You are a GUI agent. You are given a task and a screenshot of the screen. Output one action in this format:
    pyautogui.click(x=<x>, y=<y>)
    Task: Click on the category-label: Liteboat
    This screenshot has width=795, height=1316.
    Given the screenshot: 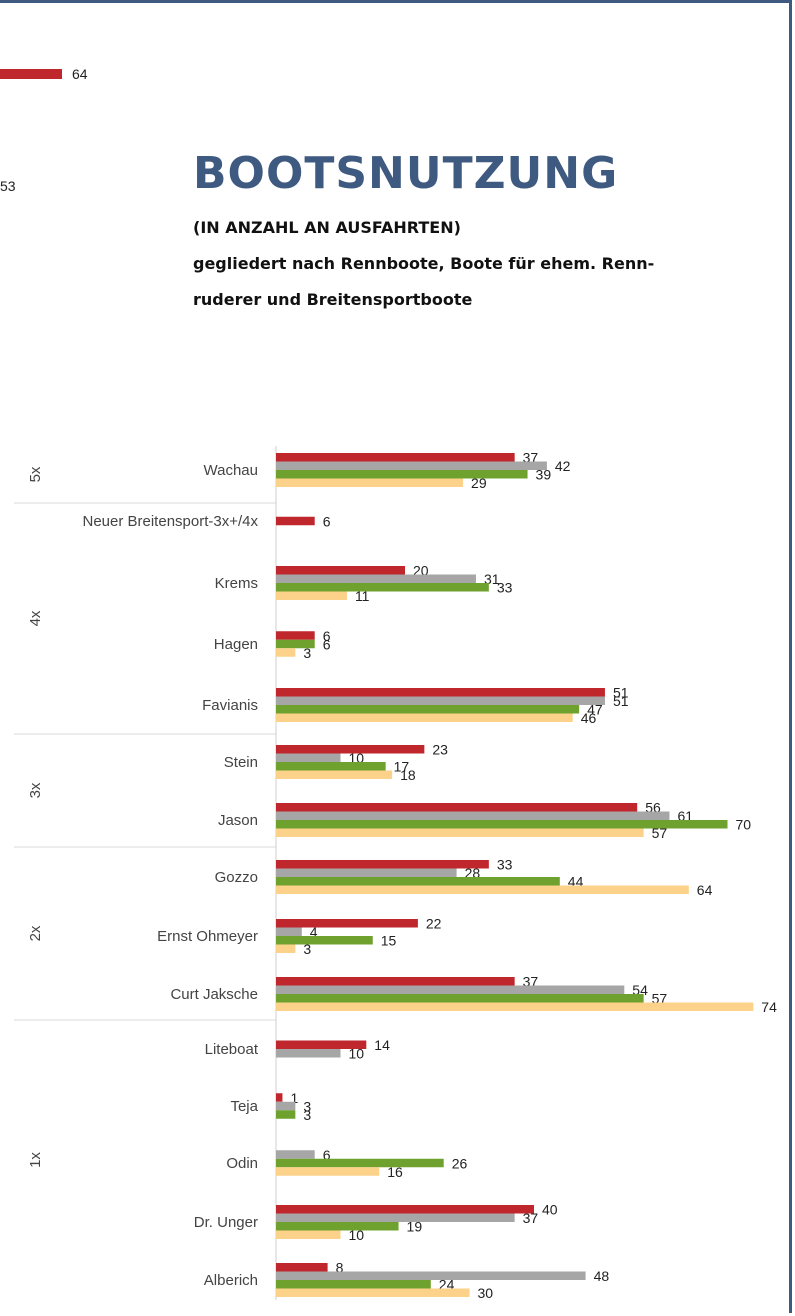 What is the action you would take?
    pyautogui.click(x=232, y=1049)
    